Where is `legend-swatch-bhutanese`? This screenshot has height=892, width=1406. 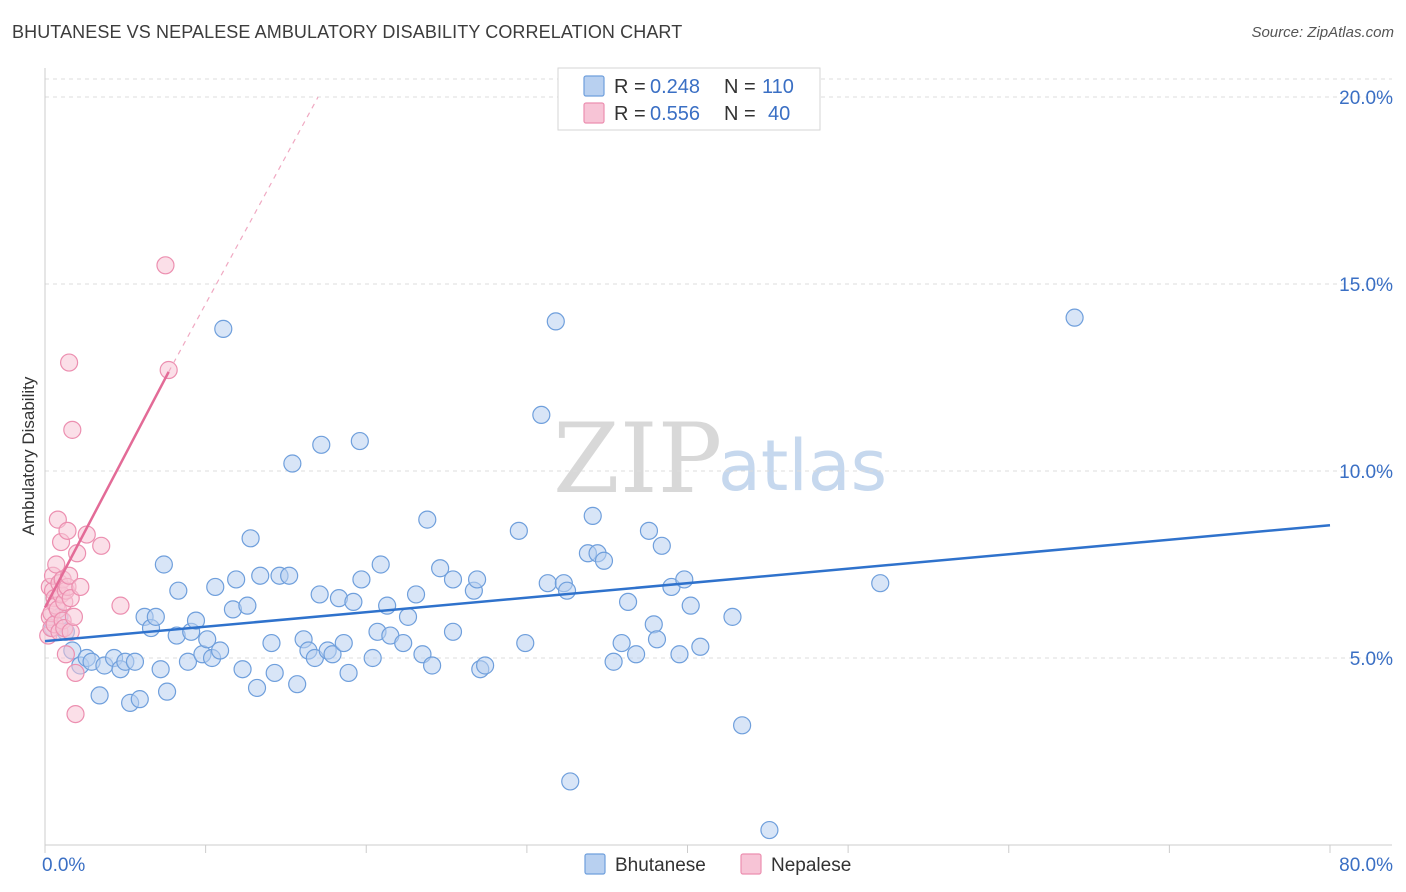 legend-swatch-bhutanese is located at coordinates (594, 86).